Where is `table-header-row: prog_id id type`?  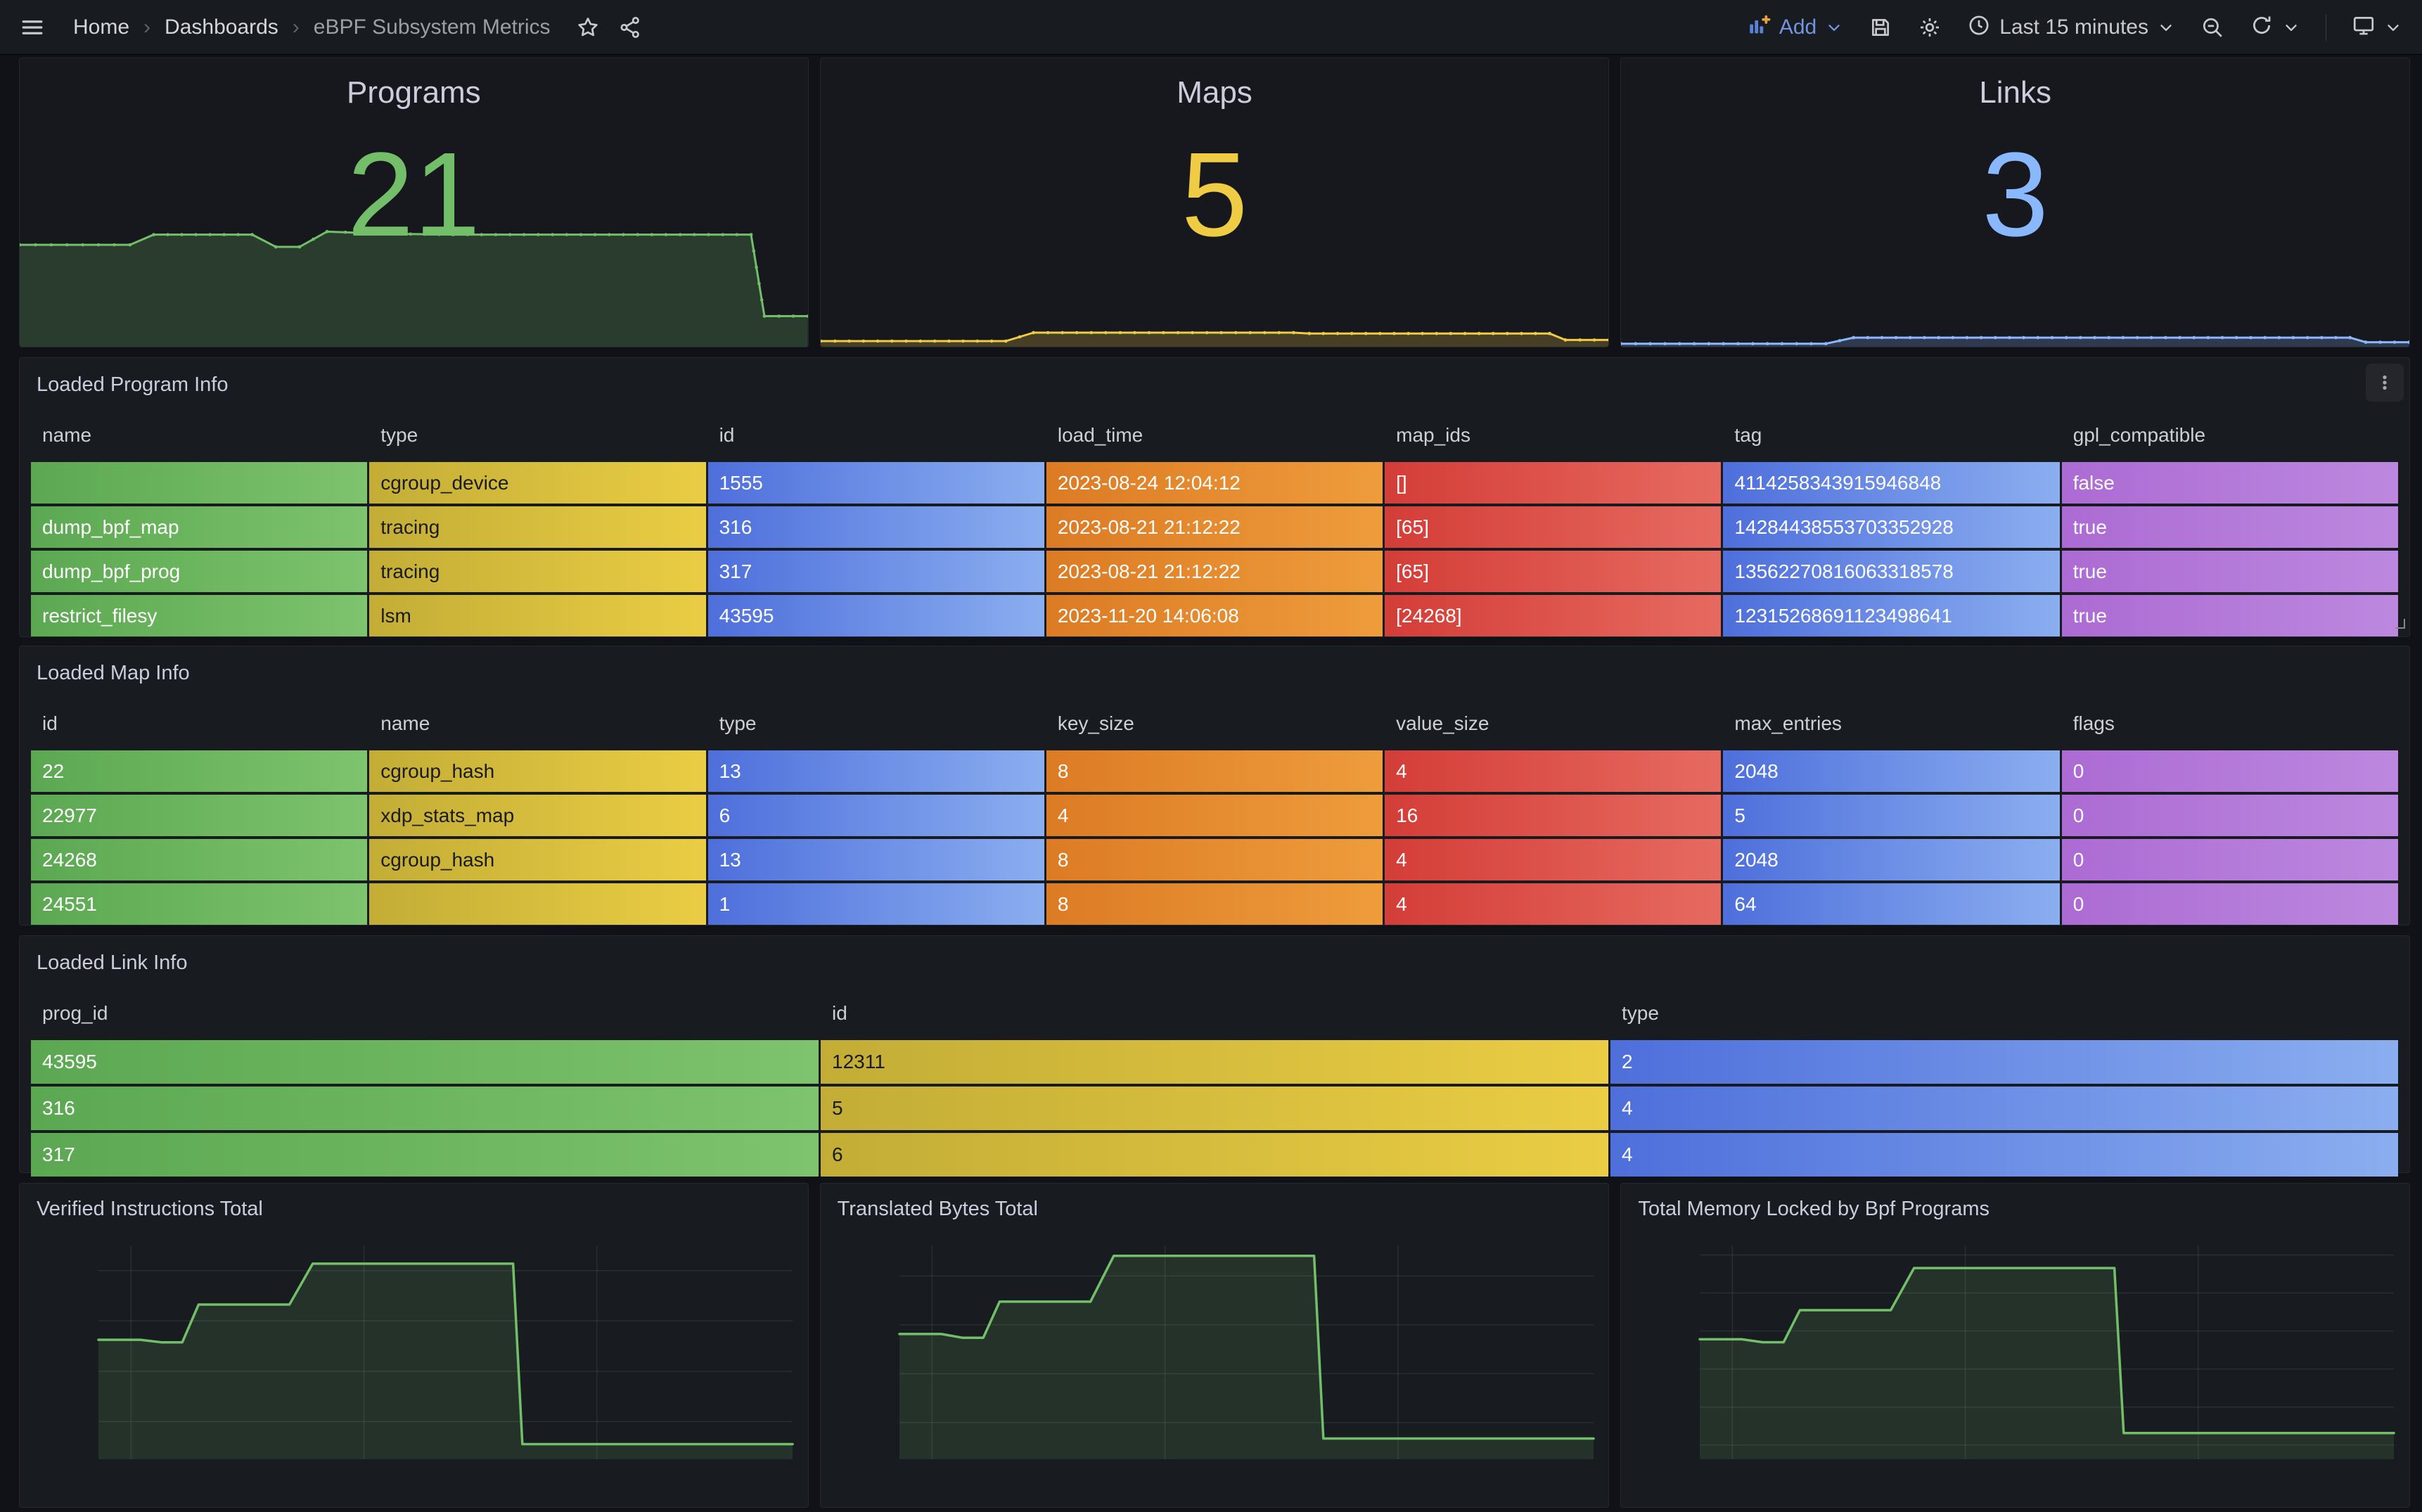
table-header-row: prog_id id type is located at coordinates (1214, 1013).